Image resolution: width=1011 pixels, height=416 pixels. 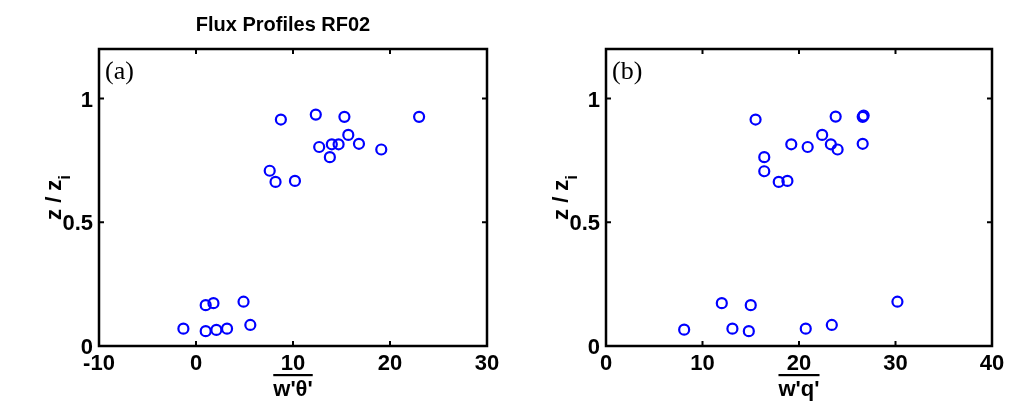 What do you see at coordinates (627, 70) in the screenshot?
I see `annotation: (b)` at bounding box center [627, 70].